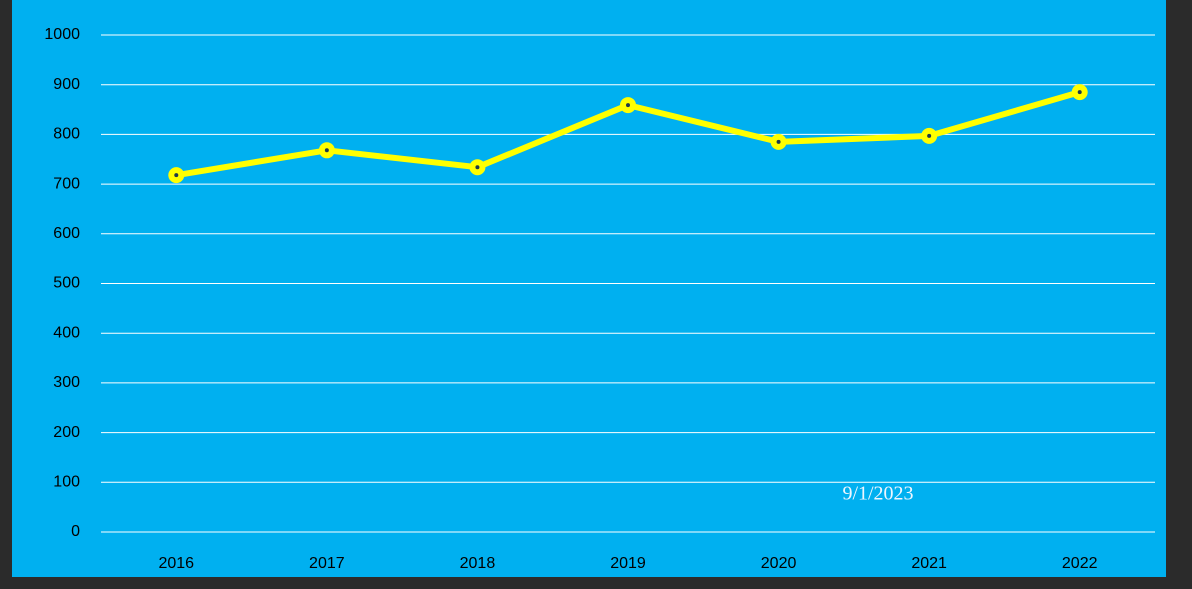 This screenshot has width=1192, height=589. Describe the element at coordinates (66, 134) in the screenshot. I see `y-tick-label: 800` at that location.